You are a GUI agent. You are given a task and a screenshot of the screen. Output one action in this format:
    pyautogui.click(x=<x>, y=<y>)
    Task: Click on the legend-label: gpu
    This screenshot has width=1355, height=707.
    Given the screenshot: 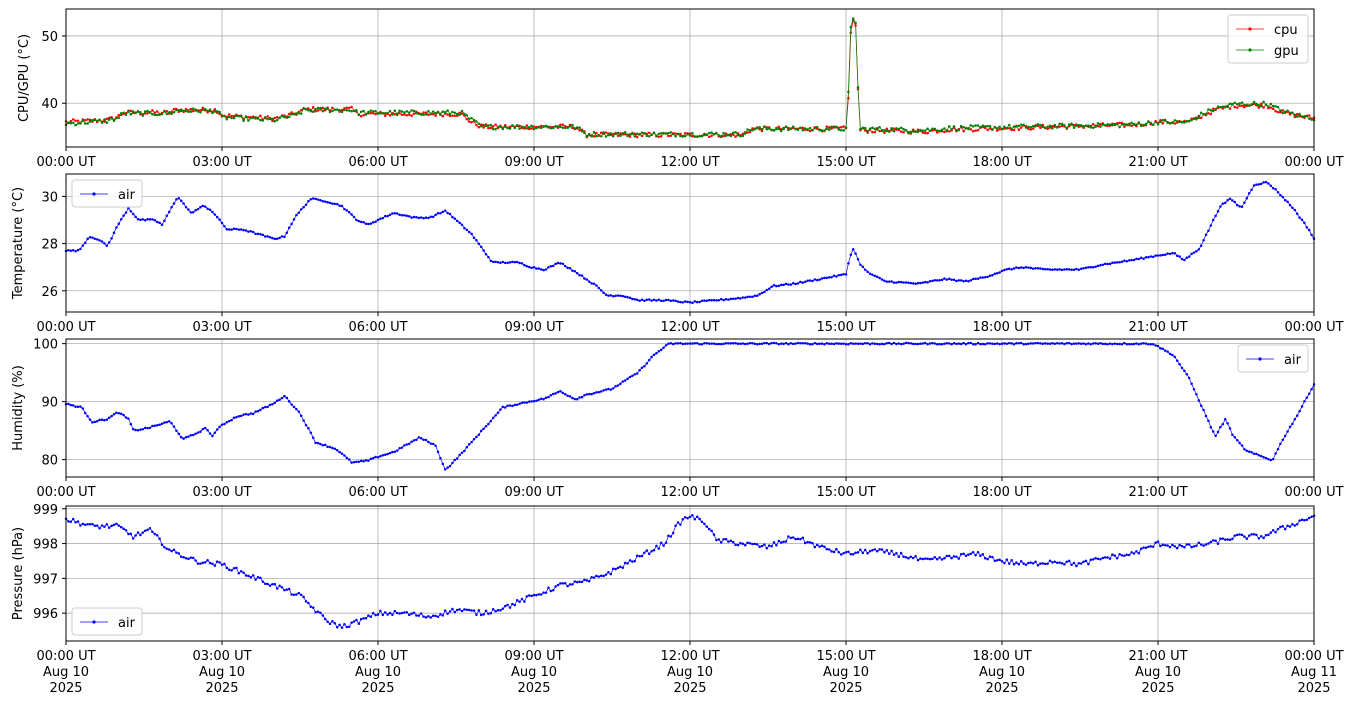 What is the action you would take?
    pyautogui.click(x=1286, y=51)
    